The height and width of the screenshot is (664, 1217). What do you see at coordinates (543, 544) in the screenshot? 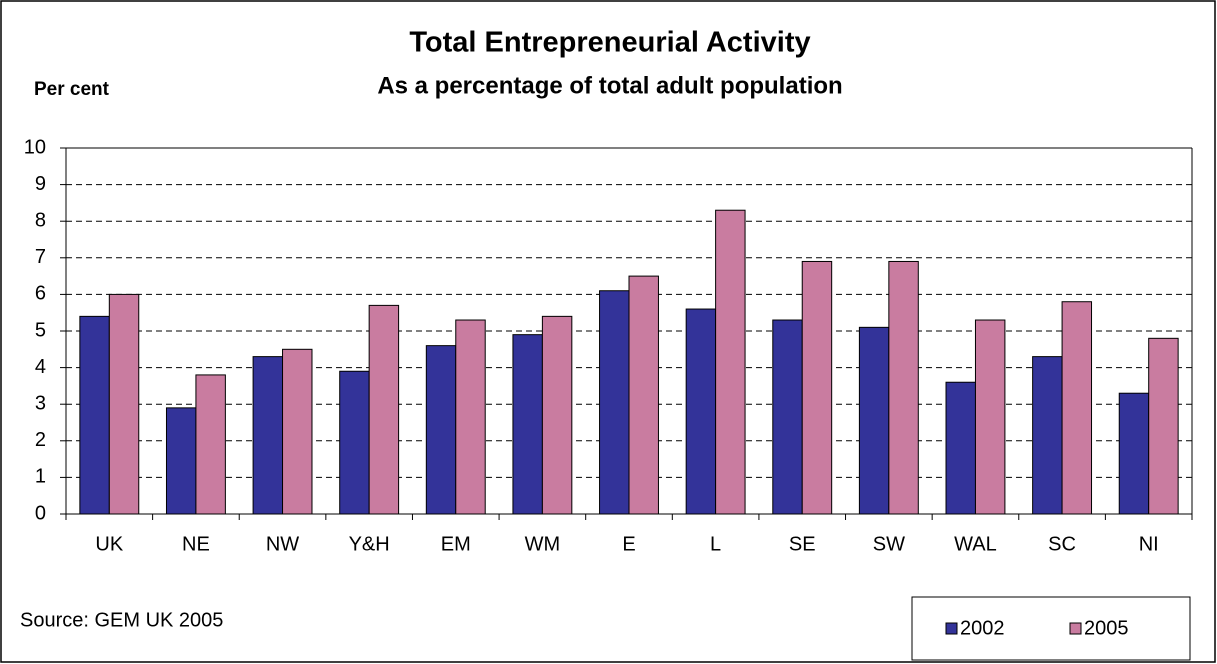
I see `x-tick-label: WM` at bounding box center [543, 544].